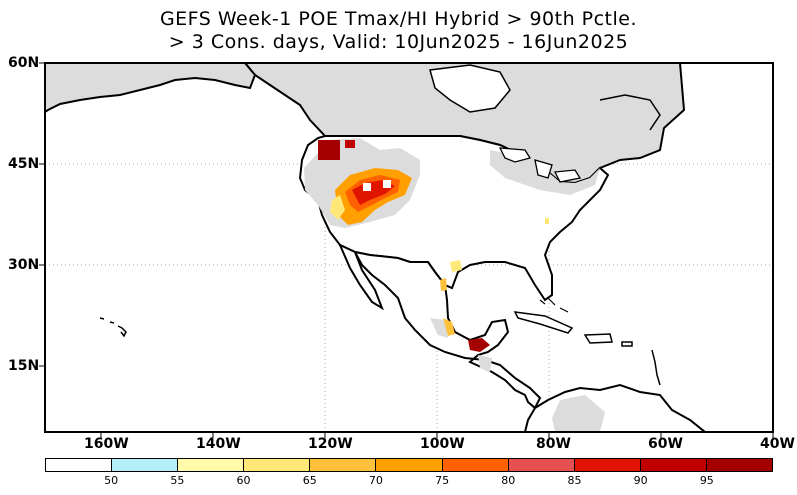  I want to click on lon-label-160w: 160W, so click(106, 444).